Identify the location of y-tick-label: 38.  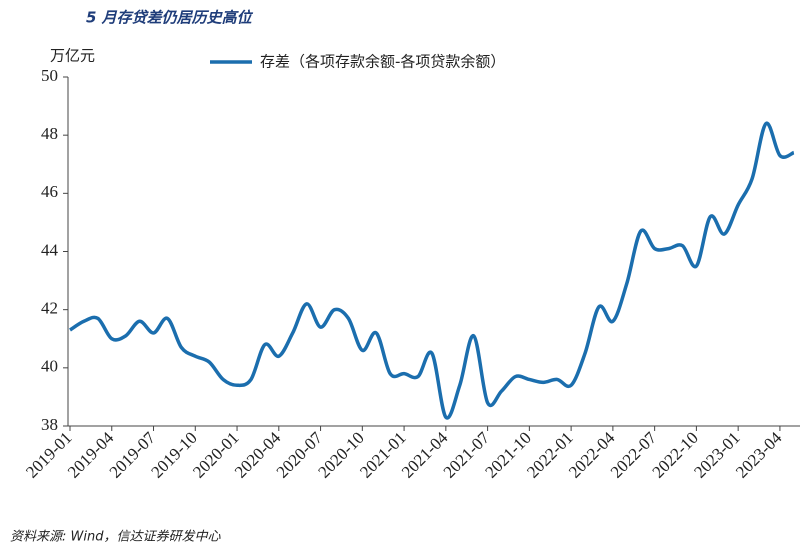
(49, 424).